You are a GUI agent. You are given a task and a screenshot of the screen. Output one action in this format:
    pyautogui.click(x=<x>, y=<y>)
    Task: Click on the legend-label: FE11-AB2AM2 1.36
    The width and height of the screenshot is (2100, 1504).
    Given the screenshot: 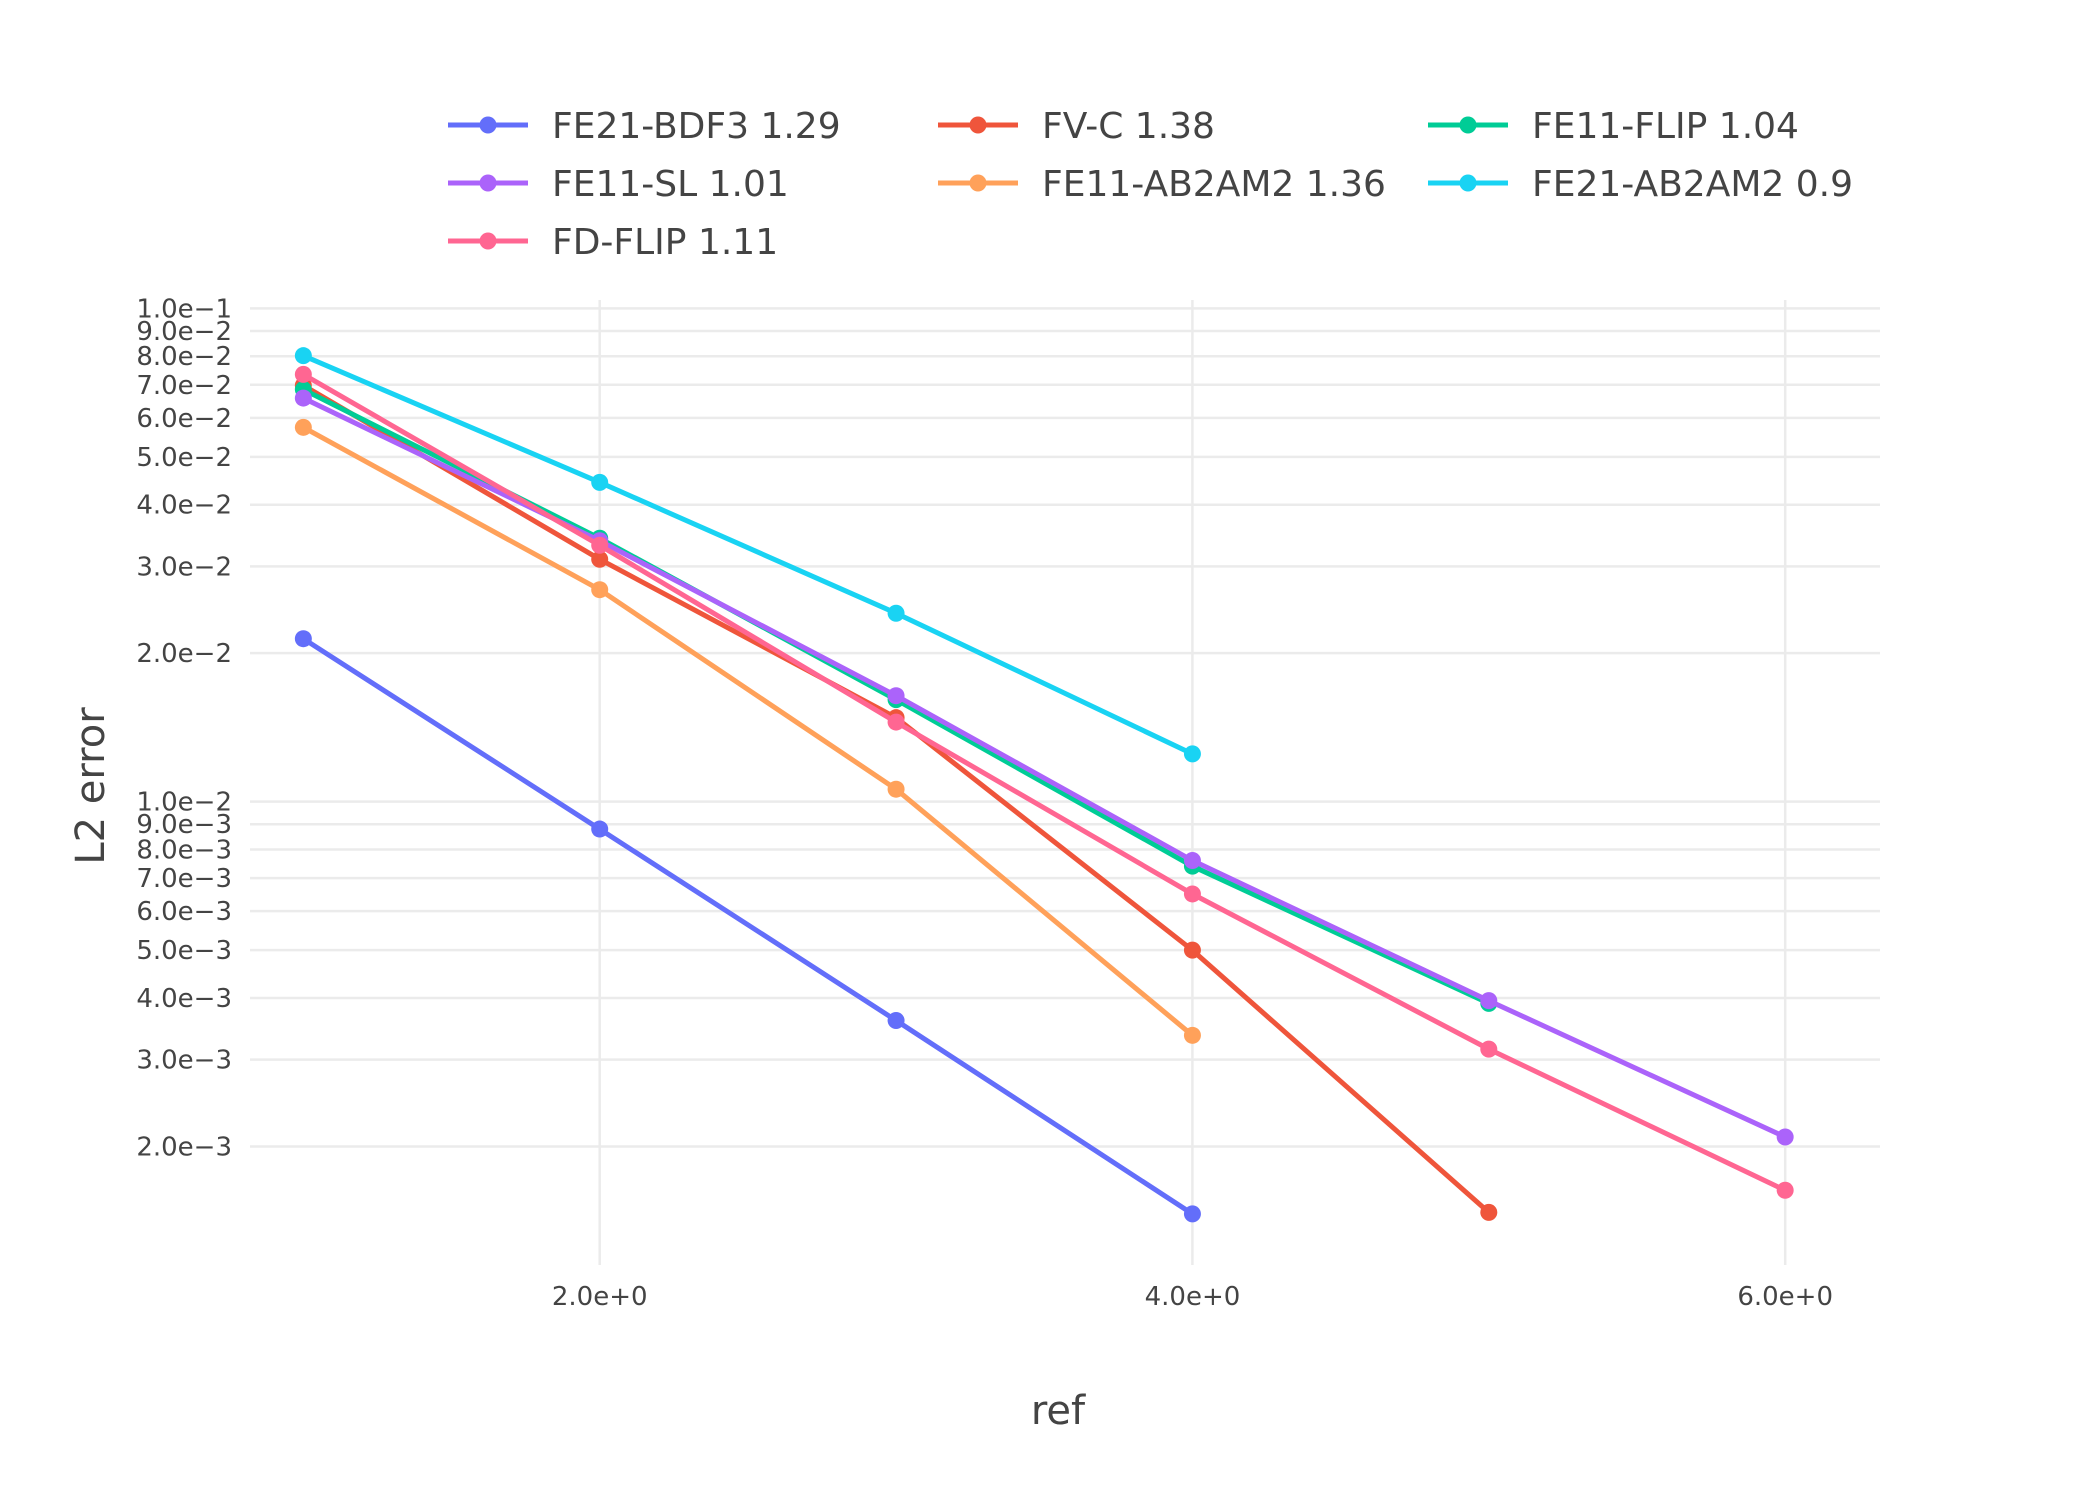 What is the action you would take?
    pyautogui.click(x=1214, y=184)
    